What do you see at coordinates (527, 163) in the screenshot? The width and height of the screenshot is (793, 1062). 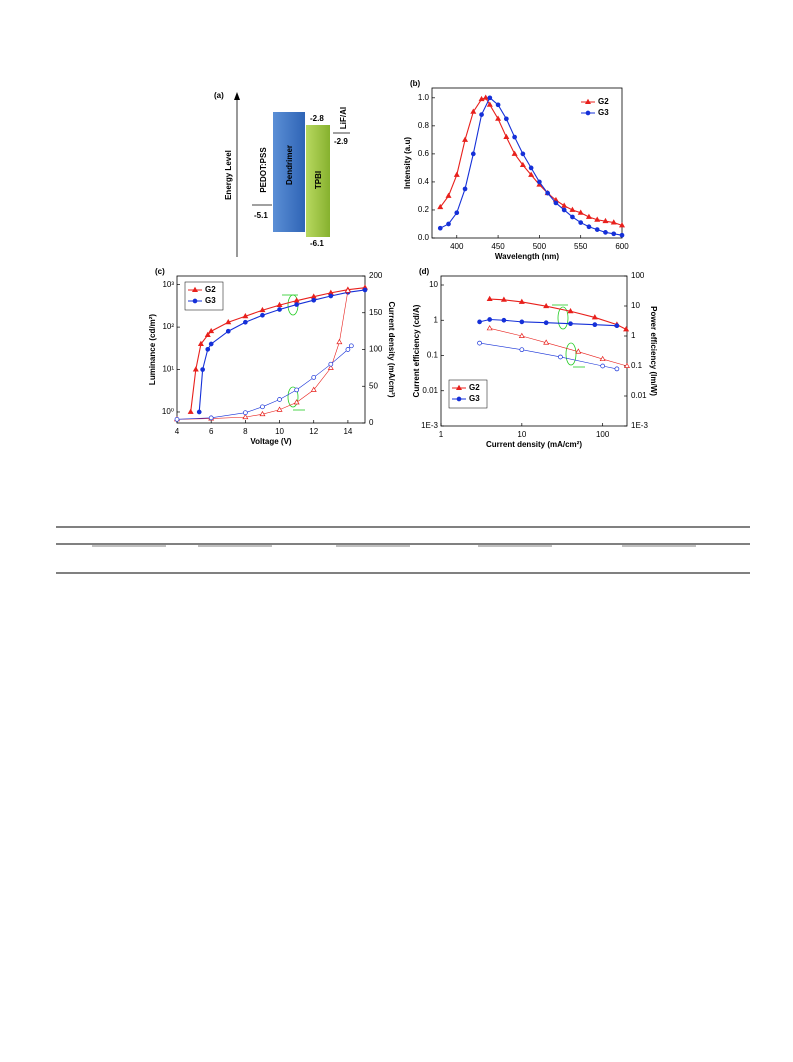 I see `plot-frame` at bounding box center [527, 163].